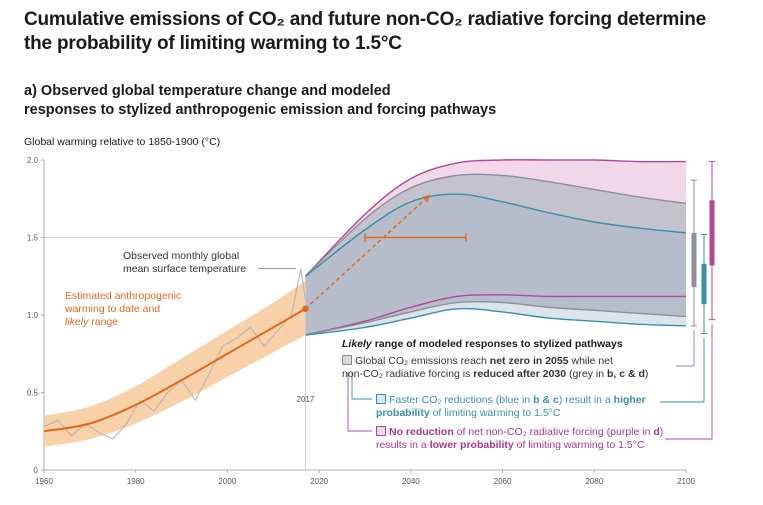 The width and height of the screenshot is (763, 505). I want to click on x-tick-label: 2060, so click(503, 481).